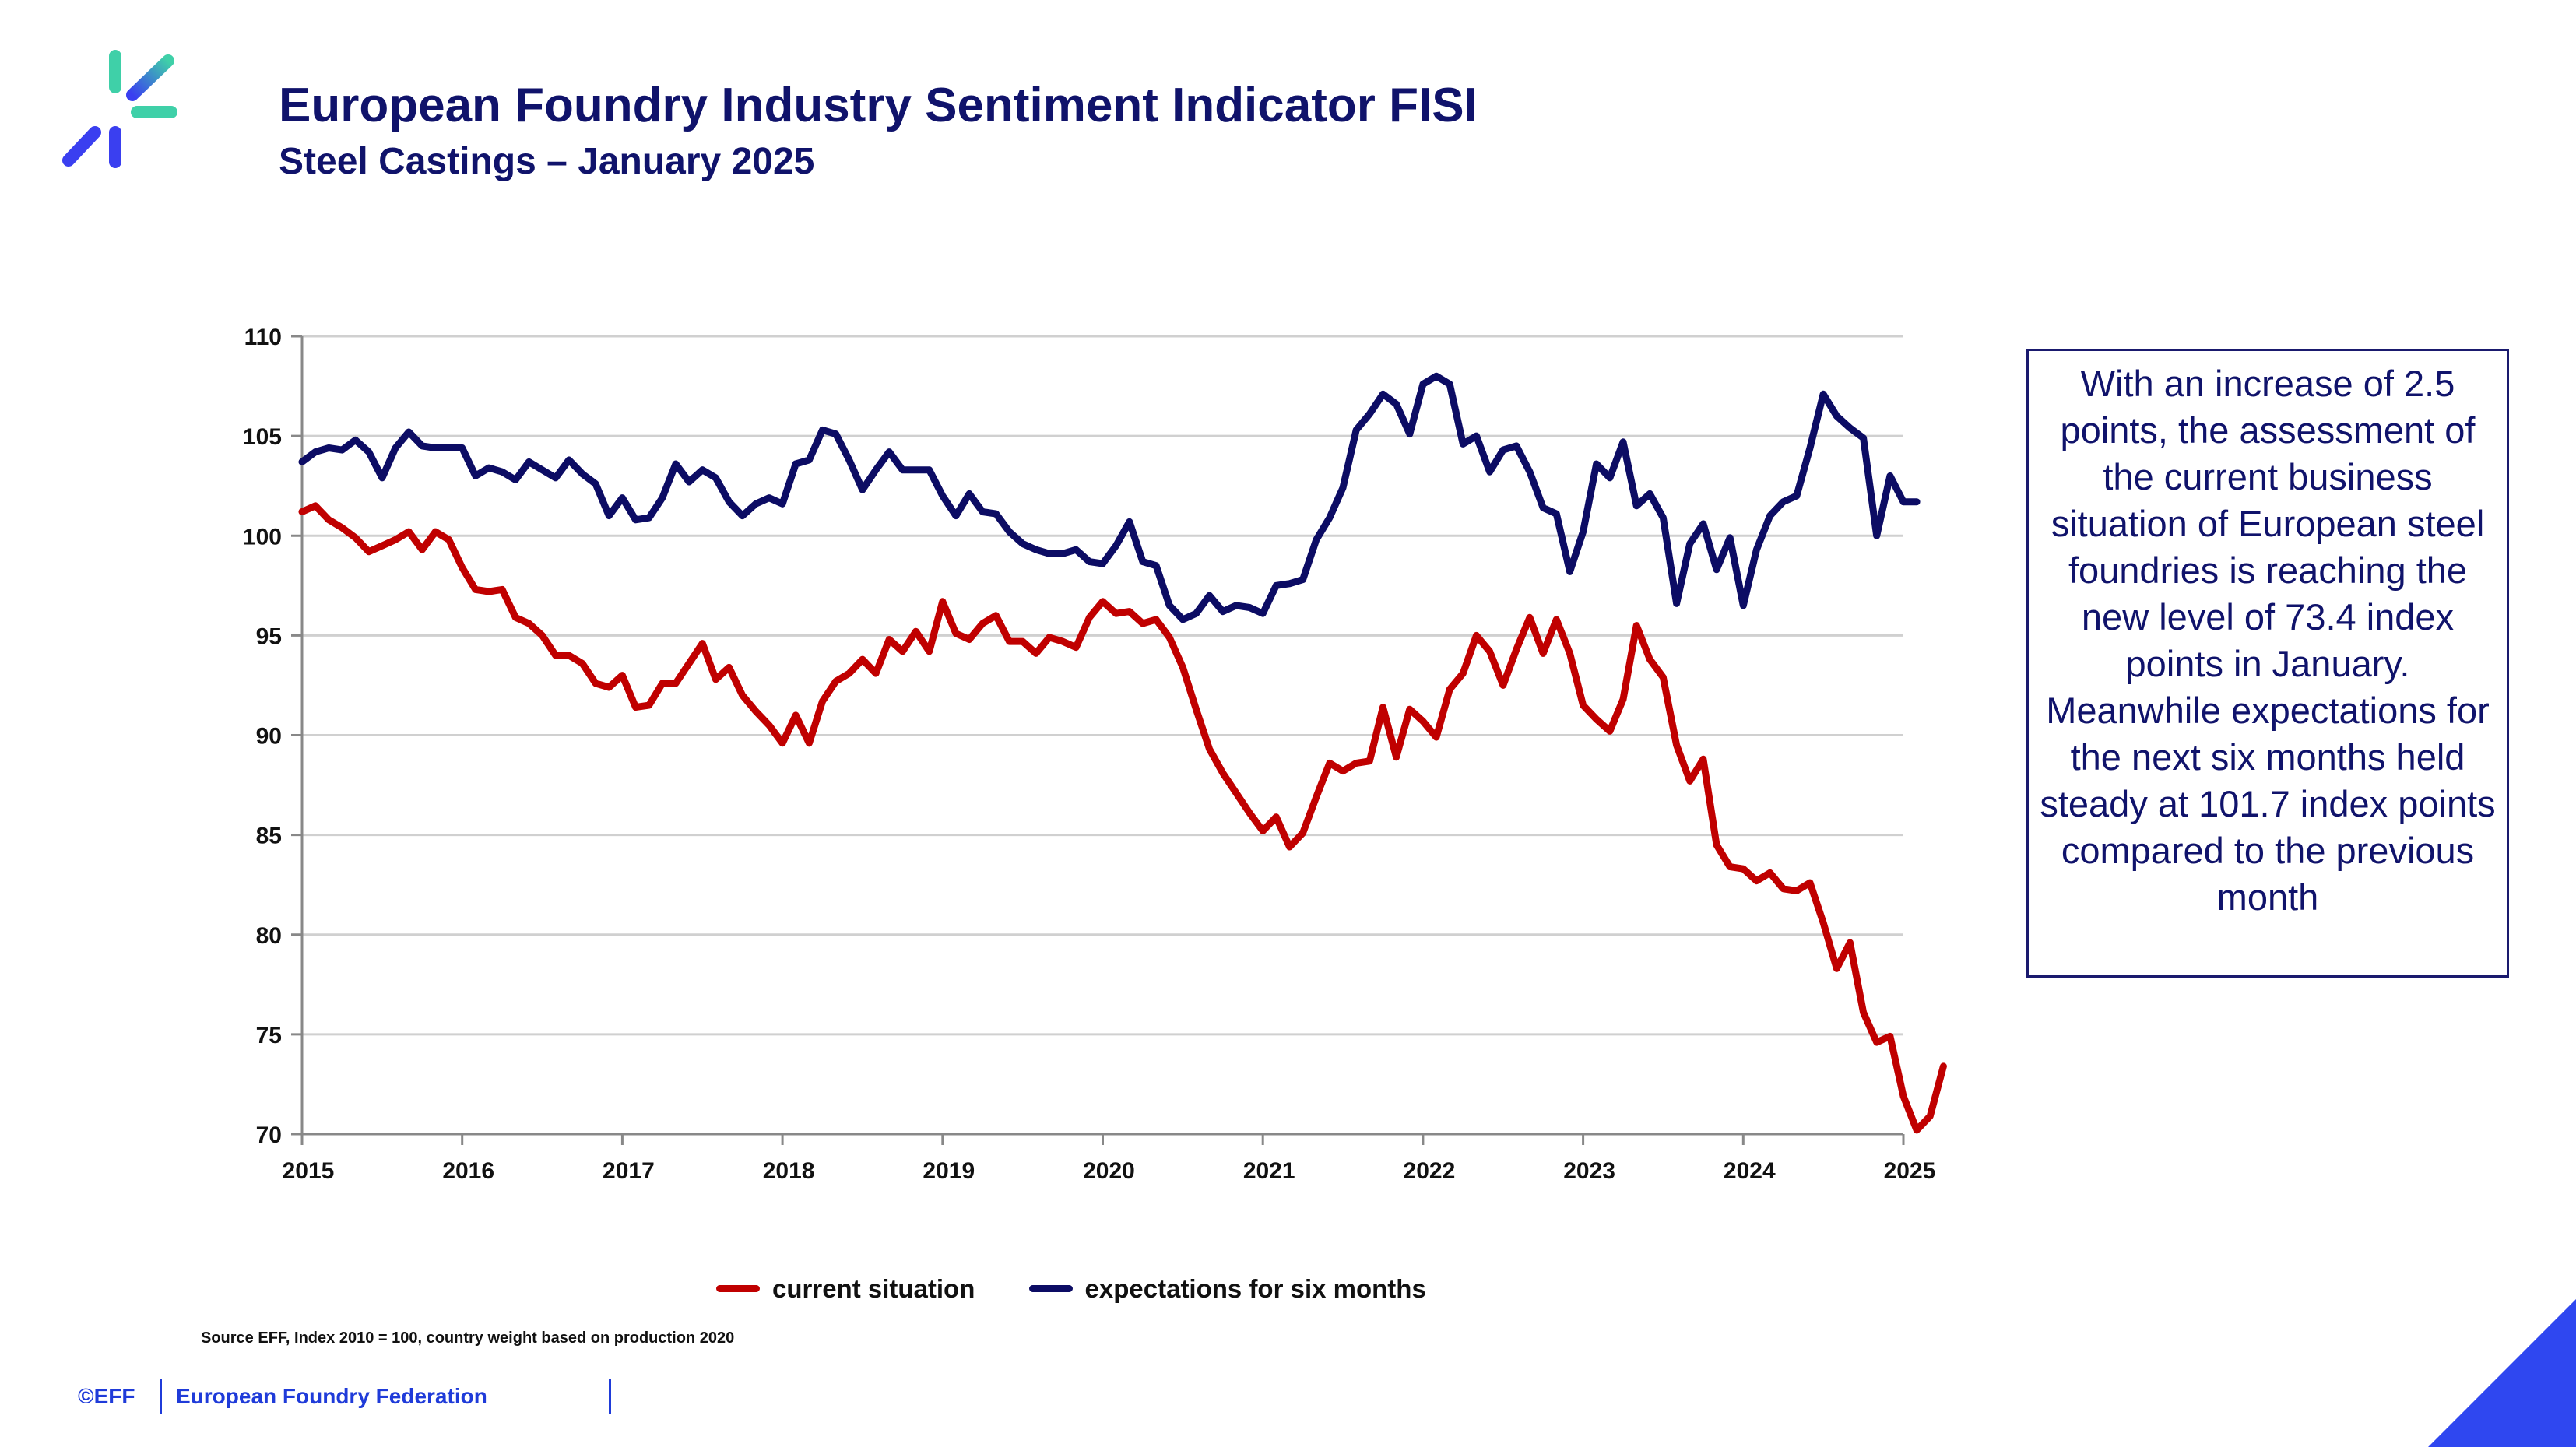 This screenshot has height=1447, width=2576. Describe the element at coordinates (1269, 1171) in the screenshot. I see `x-tick-label: 2021` at that location.